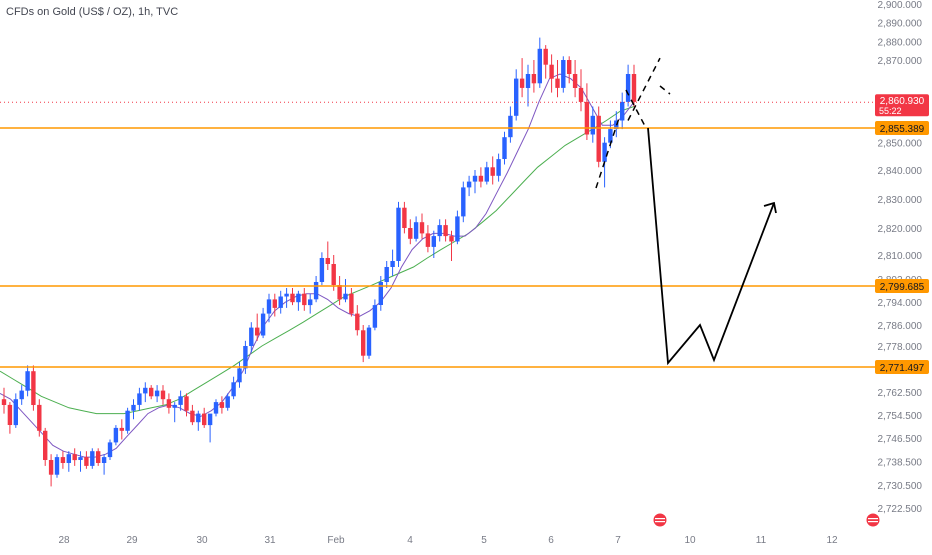  What do you see at coordinates (902, 101) in the screenshot?
I see `current-price-value: 2,860.930` at bounding box center [902, 101].